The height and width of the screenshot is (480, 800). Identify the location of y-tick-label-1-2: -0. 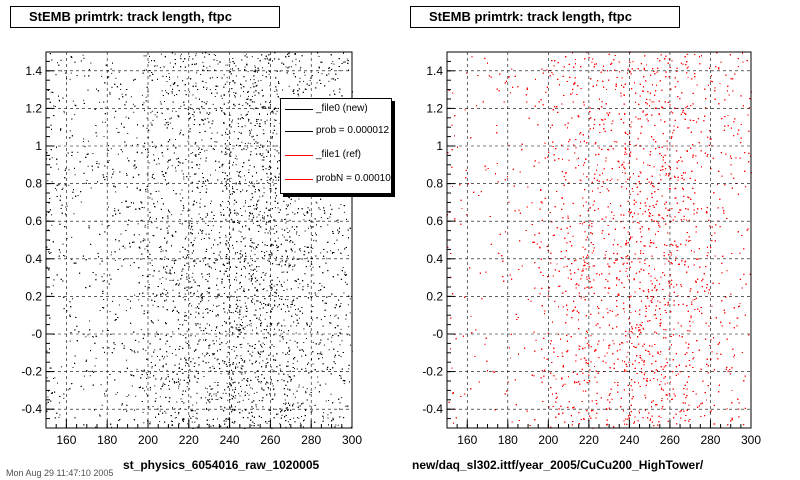
(36, 334).